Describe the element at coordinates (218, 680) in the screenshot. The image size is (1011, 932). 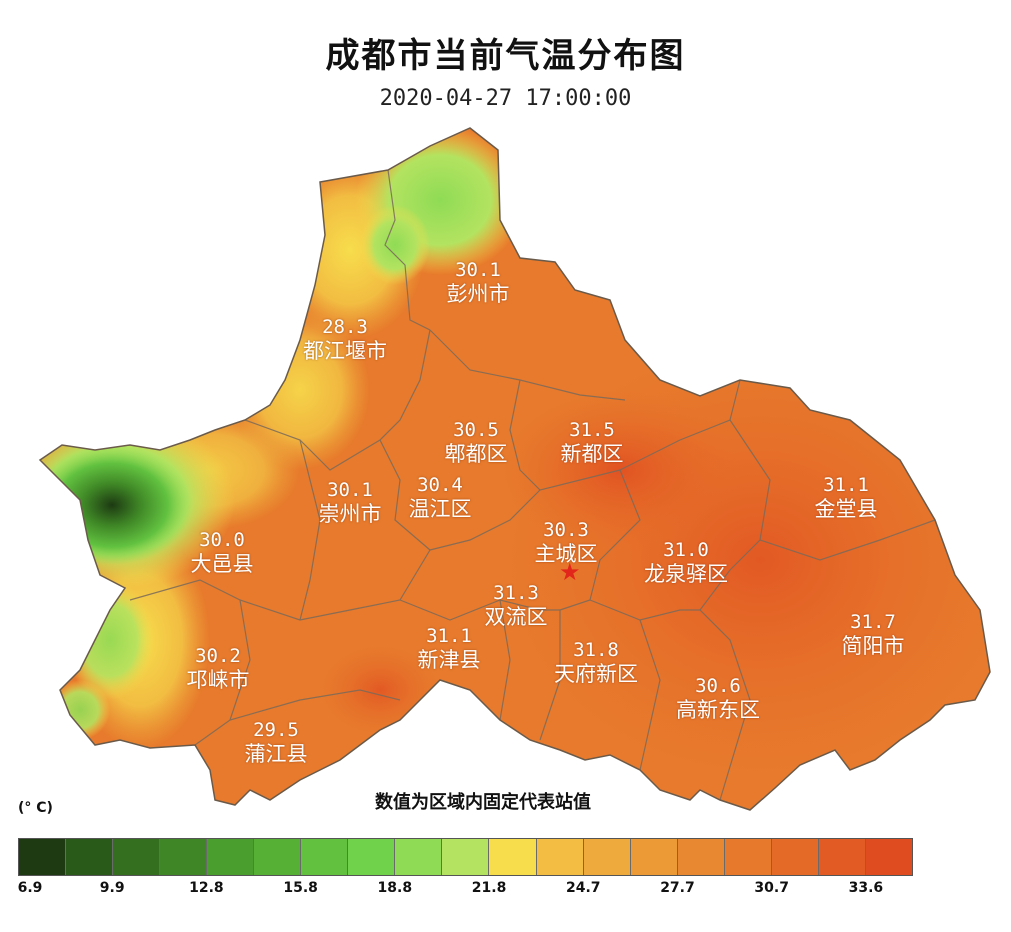
I see `district-name: 邛崃市` at that location.